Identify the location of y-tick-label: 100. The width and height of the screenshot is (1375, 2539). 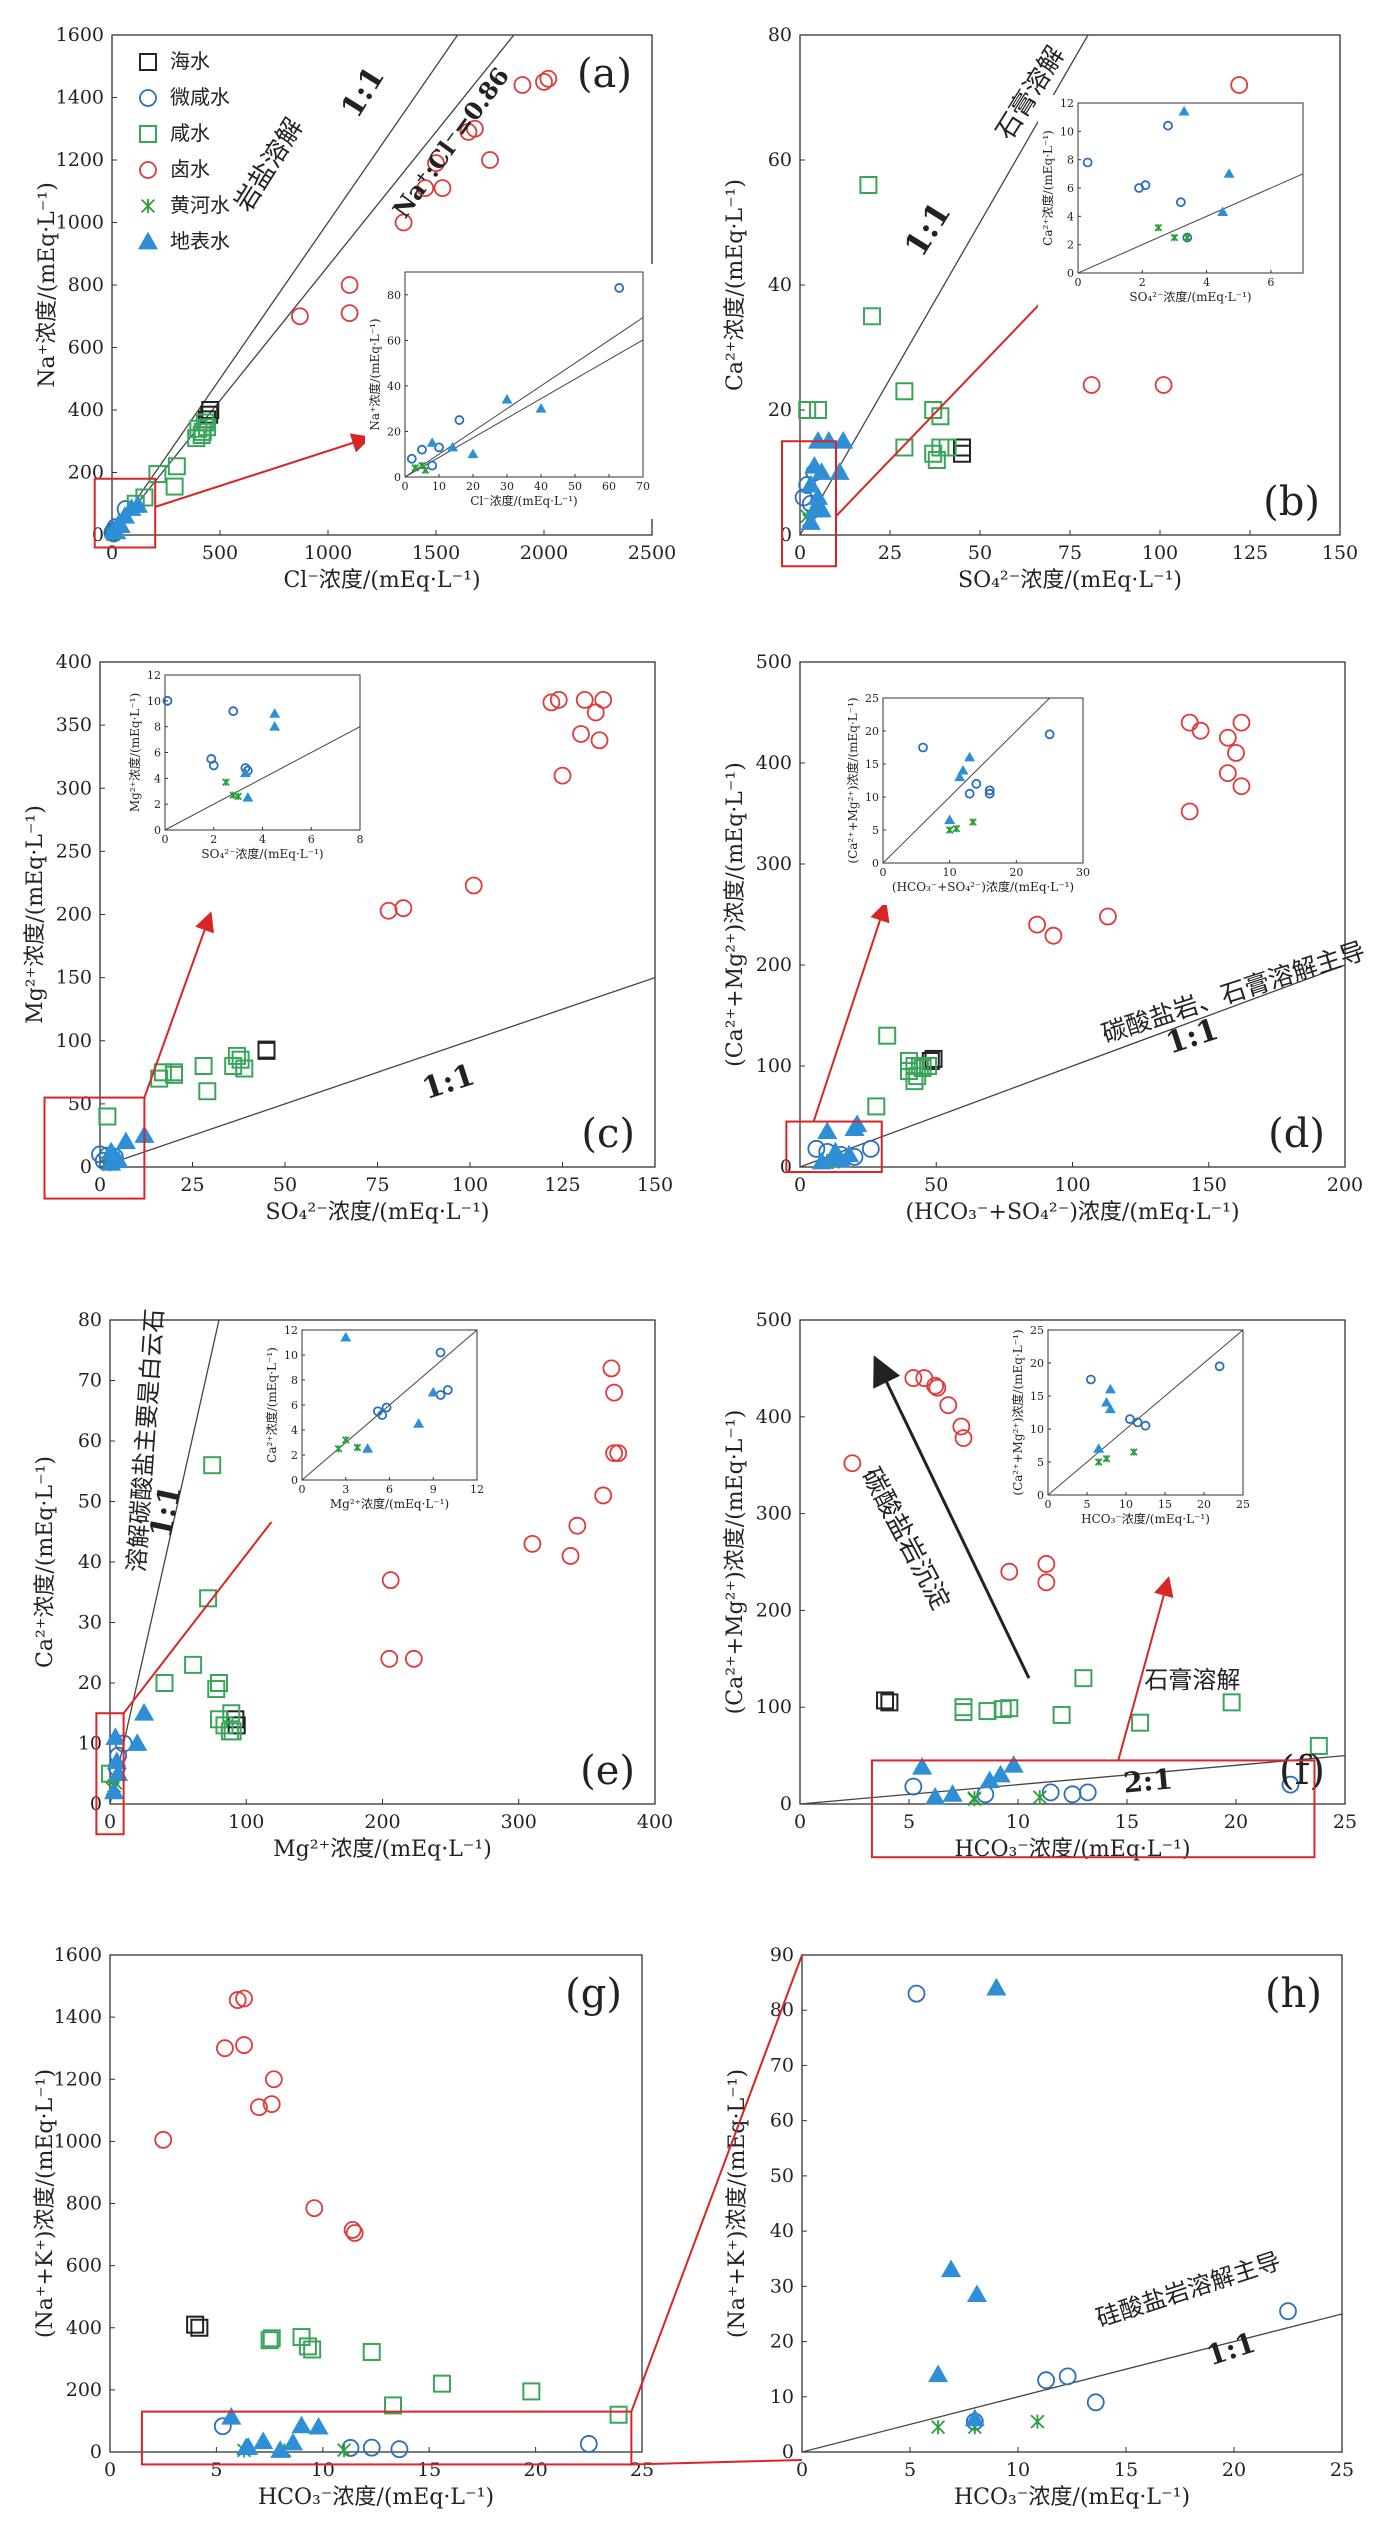
(774, 1066).